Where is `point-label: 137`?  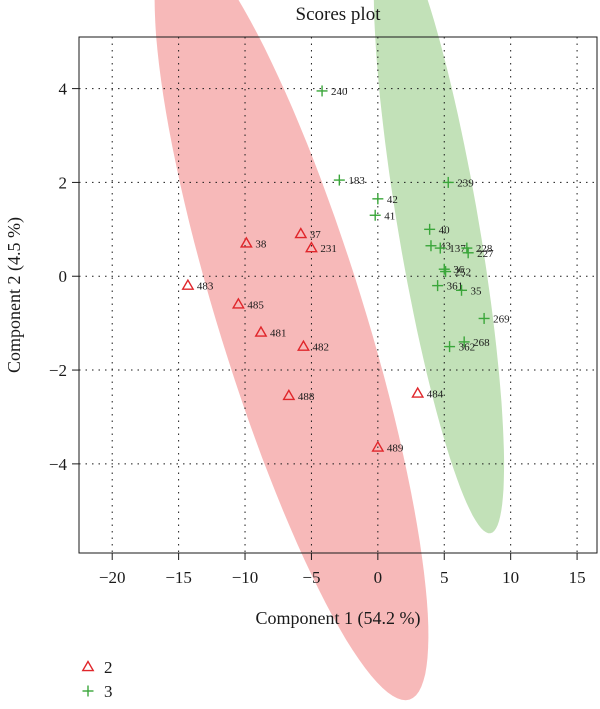 point-label: 137 is located at coordinates (457, 249).